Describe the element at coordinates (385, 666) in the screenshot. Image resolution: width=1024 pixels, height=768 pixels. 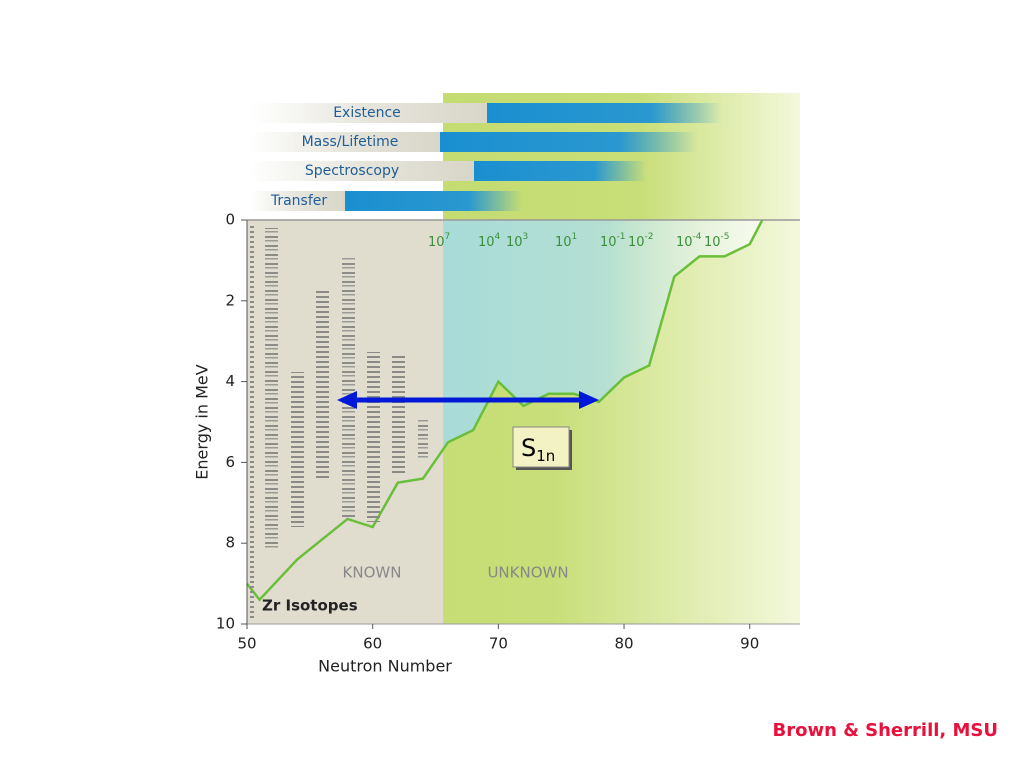
I see `x-axis-label: Neutron Number` at that location.